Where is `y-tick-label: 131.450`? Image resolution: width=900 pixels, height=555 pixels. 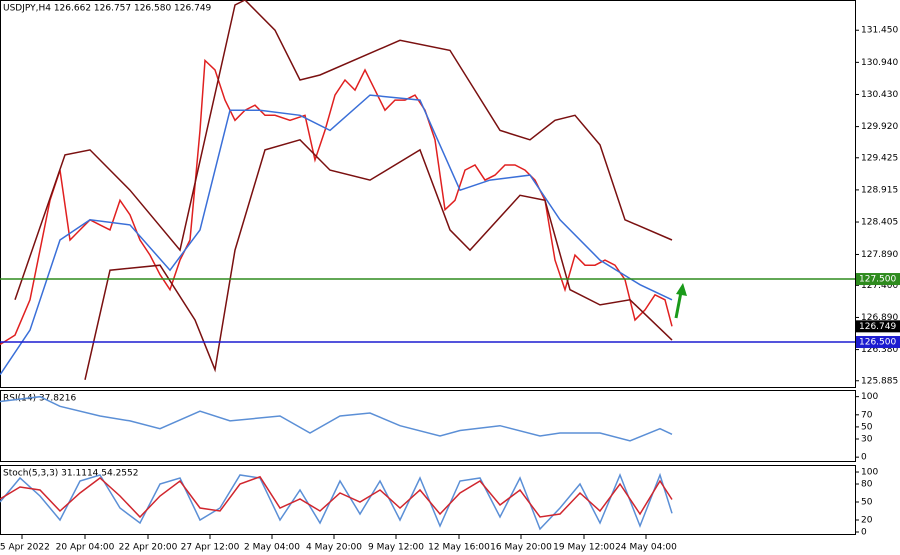 y-tick-label: 131.450 is located at coordinates (879, 31).